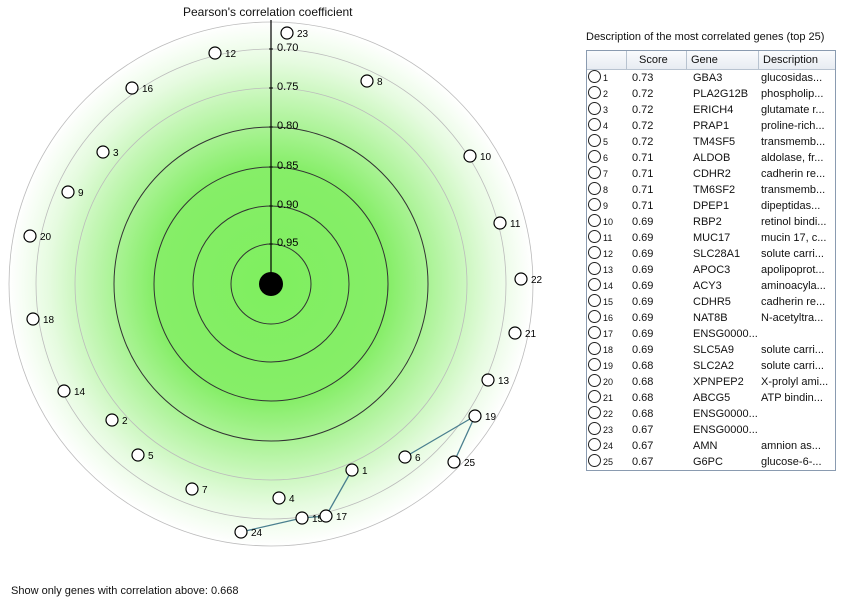 This screenshot has width=854, height=599. I want to click on gene-node-24: 24, so click(248, 532).